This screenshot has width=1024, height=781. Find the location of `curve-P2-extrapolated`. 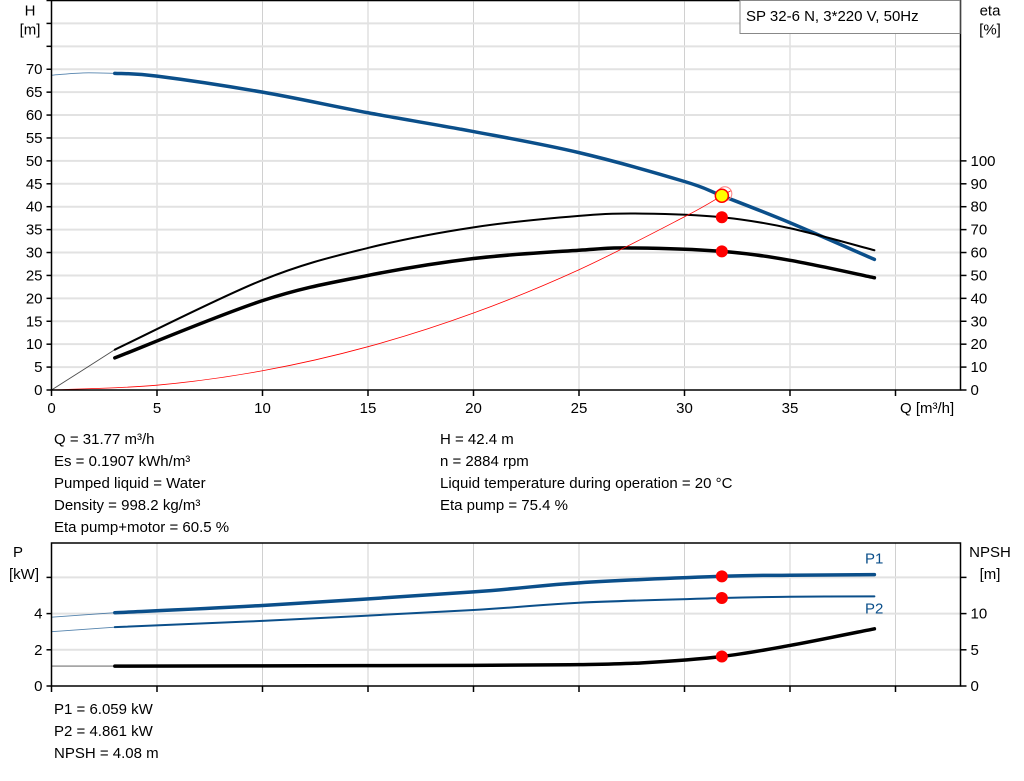

curve-P2-extrapolated is located at coordinates (83, 629).